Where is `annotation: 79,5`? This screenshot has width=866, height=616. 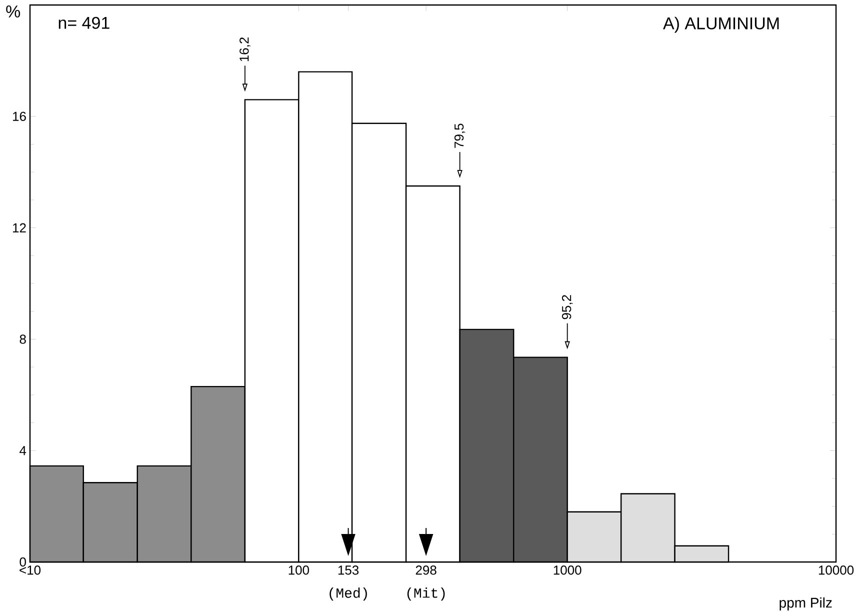
annotation: 79,5 is located at coordinates (460, 136).